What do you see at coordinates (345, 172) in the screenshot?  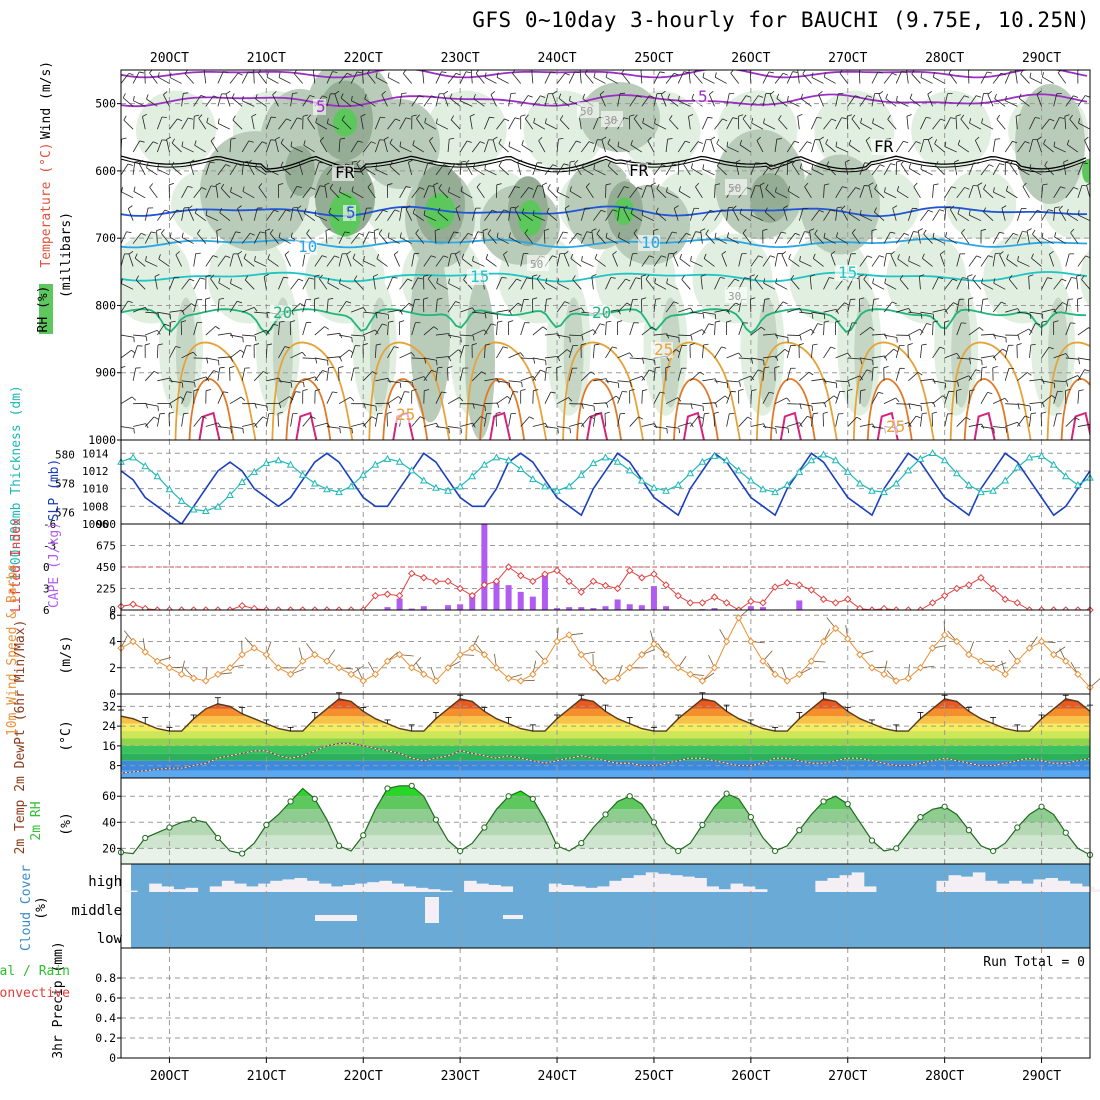 I see `contour-label: FR` at bounding box center [345, 172].